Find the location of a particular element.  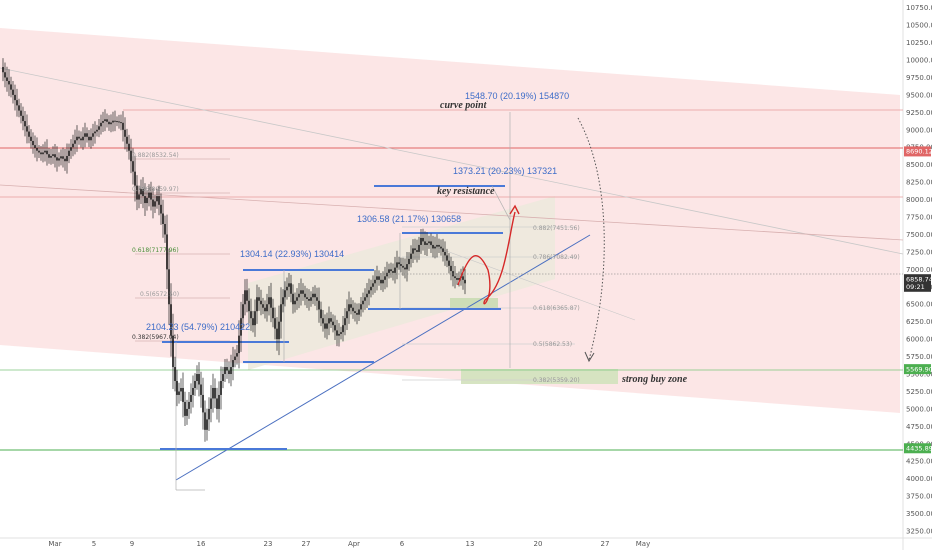

time-axis: Mar 5 9 16 23 27 Apr 6 13 20 27 May is located at coordinates (349, 544).